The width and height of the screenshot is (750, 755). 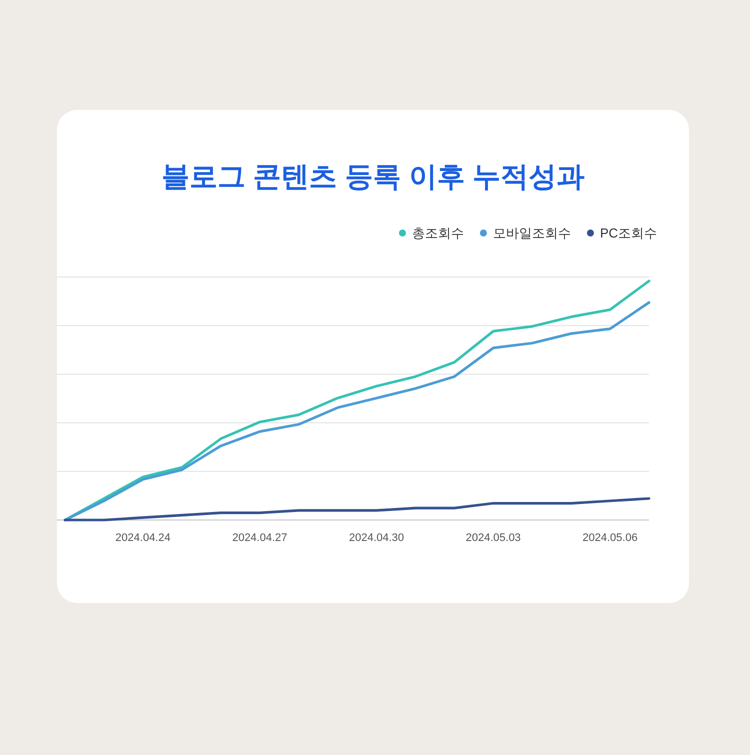 What do you see at coordinates (373, 176) in the screenshot?
I see `title: 블로그 콘텐츠 등록 이후 누적성과` at bounding box center [373, 176].